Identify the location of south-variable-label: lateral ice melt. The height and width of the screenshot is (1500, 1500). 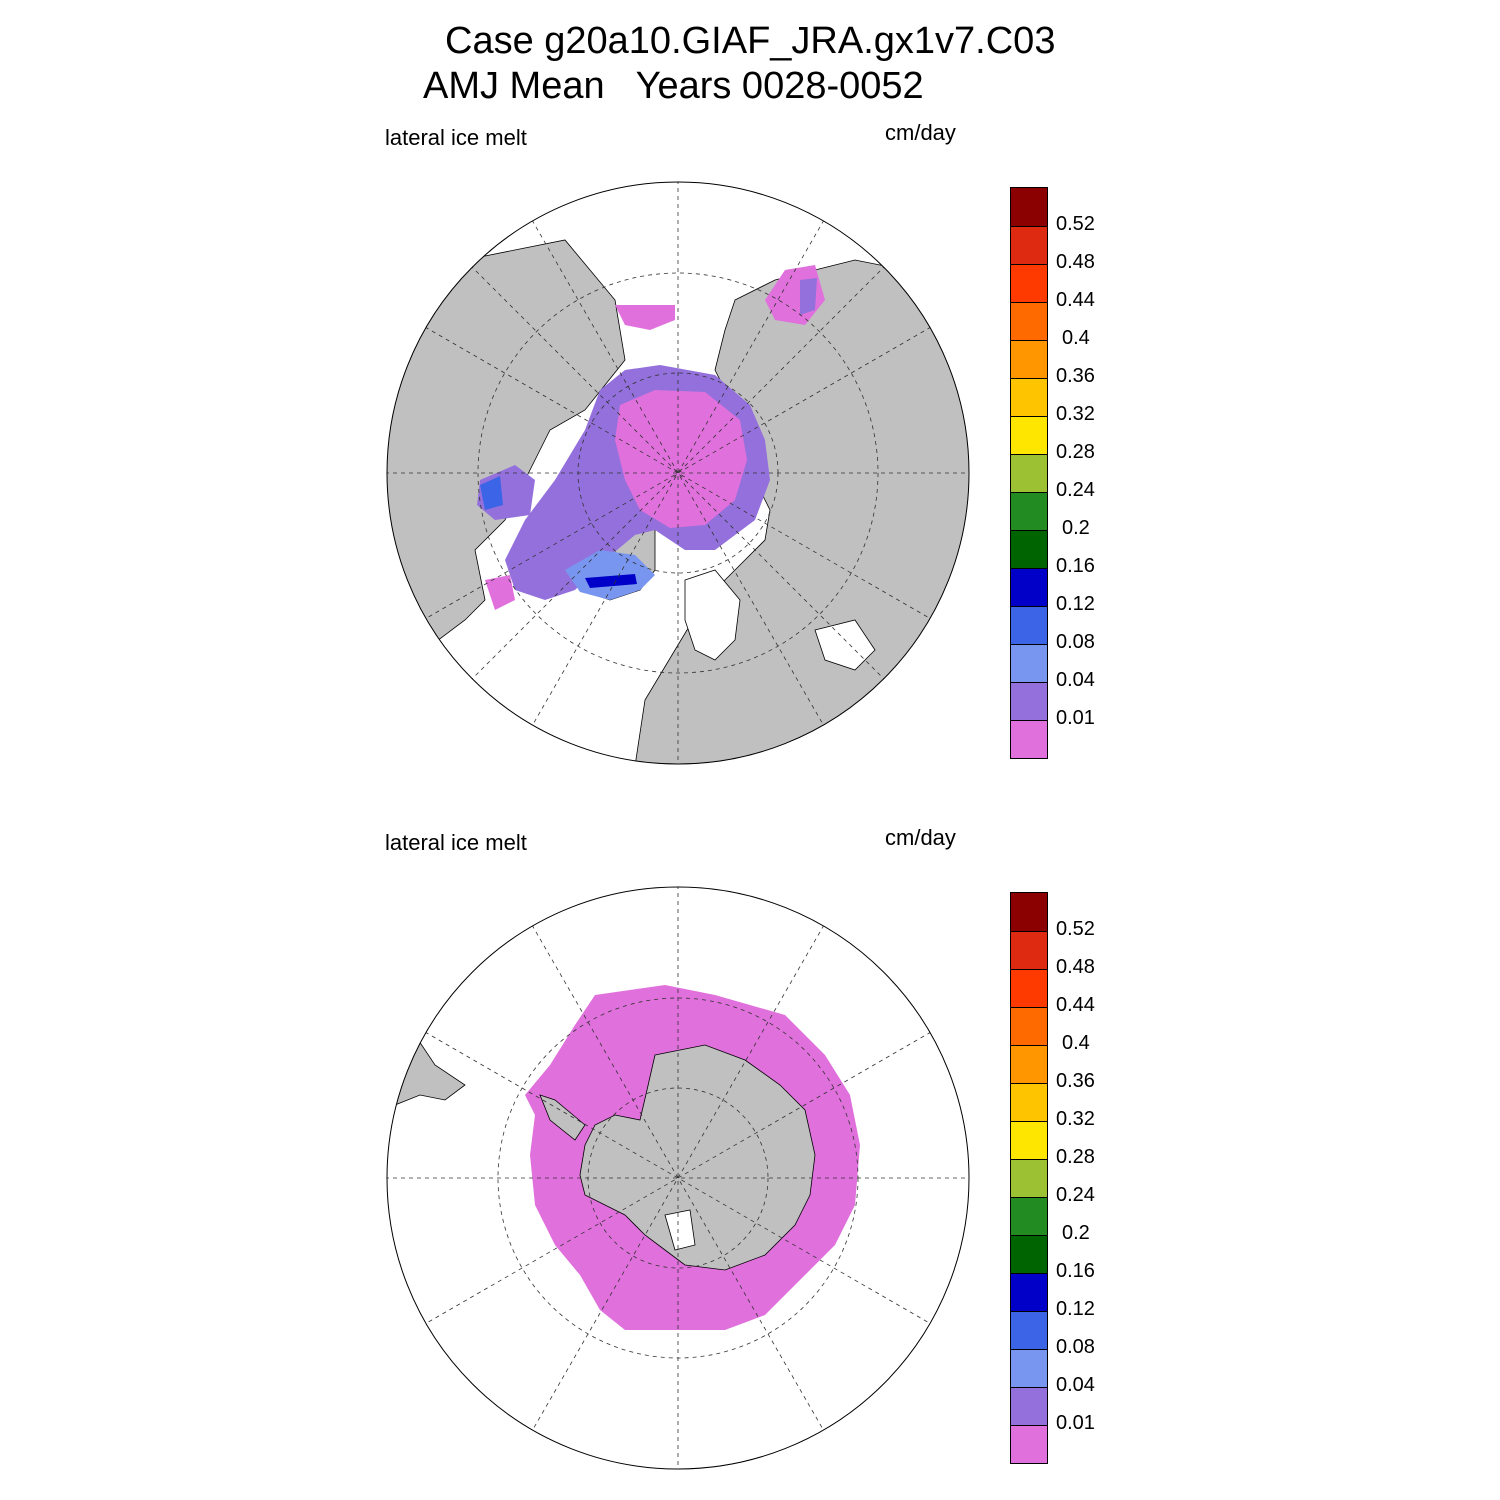
(456, 842).